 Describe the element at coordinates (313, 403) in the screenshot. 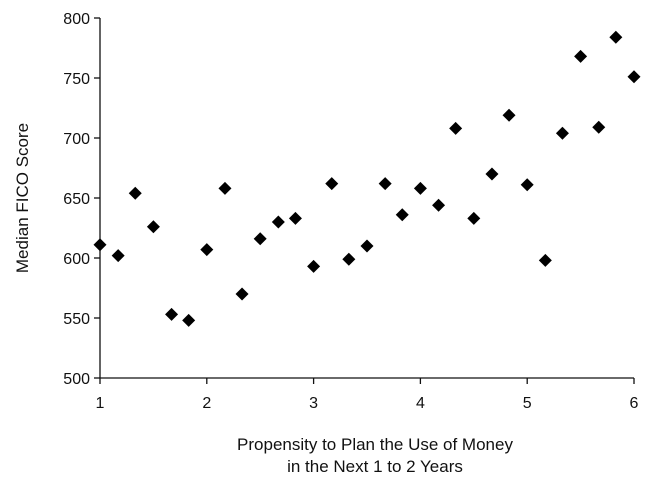

I see `x-tick-label: 3` at that location.